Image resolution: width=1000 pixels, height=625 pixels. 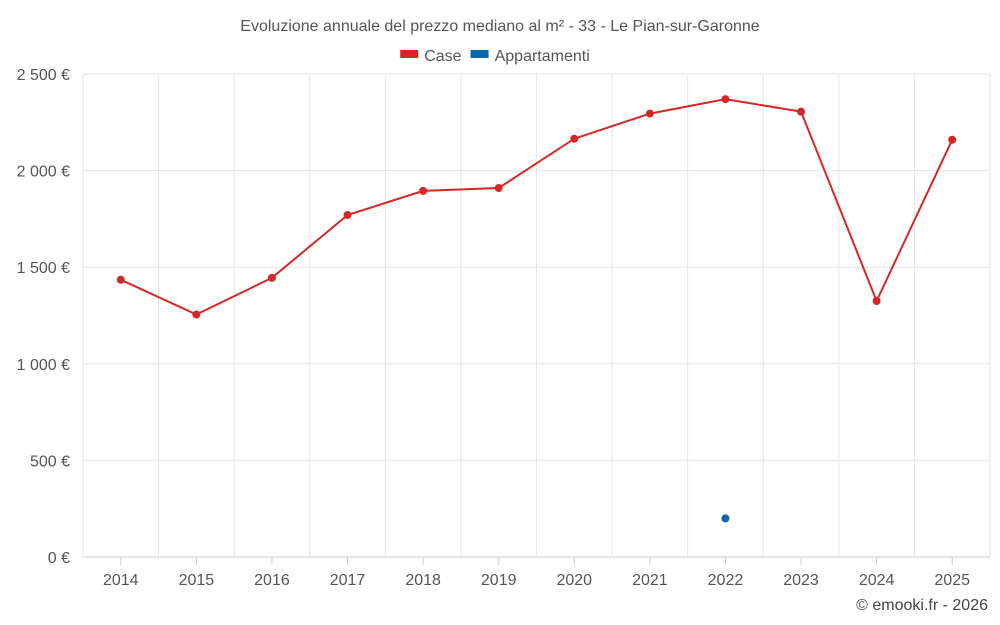 I want to click on legend-label: Appartamenti, so click(x=542, y=56).